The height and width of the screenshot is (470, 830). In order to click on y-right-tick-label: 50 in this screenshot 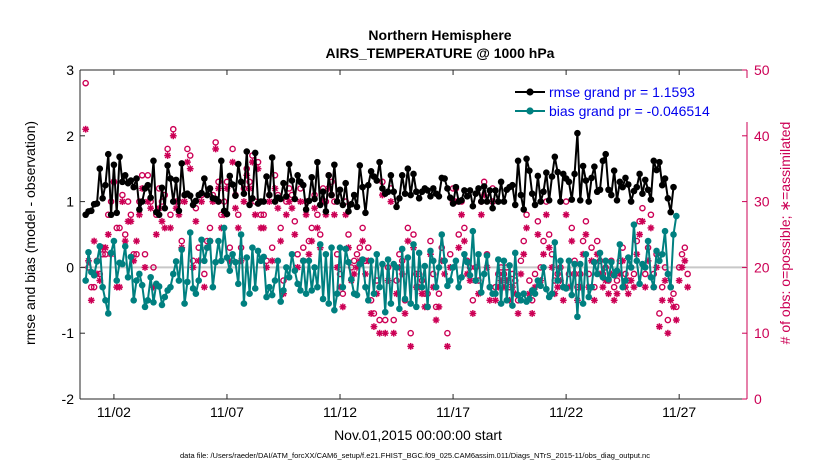, I will do `click(762, 70)`.